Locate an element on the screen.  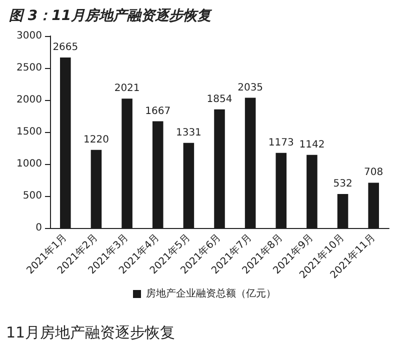
y-tick-label: 1000 is located at coordinates (29, 164).